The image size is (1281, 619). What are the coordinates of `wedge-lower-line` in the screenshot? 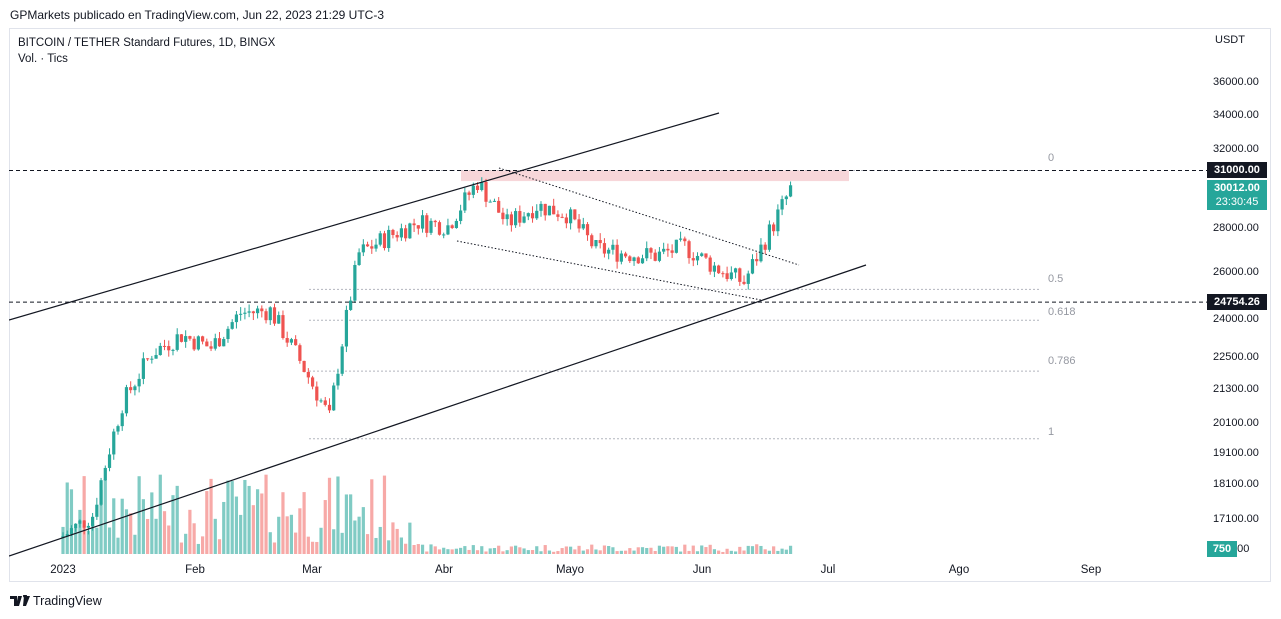 It's located at (609, 270).